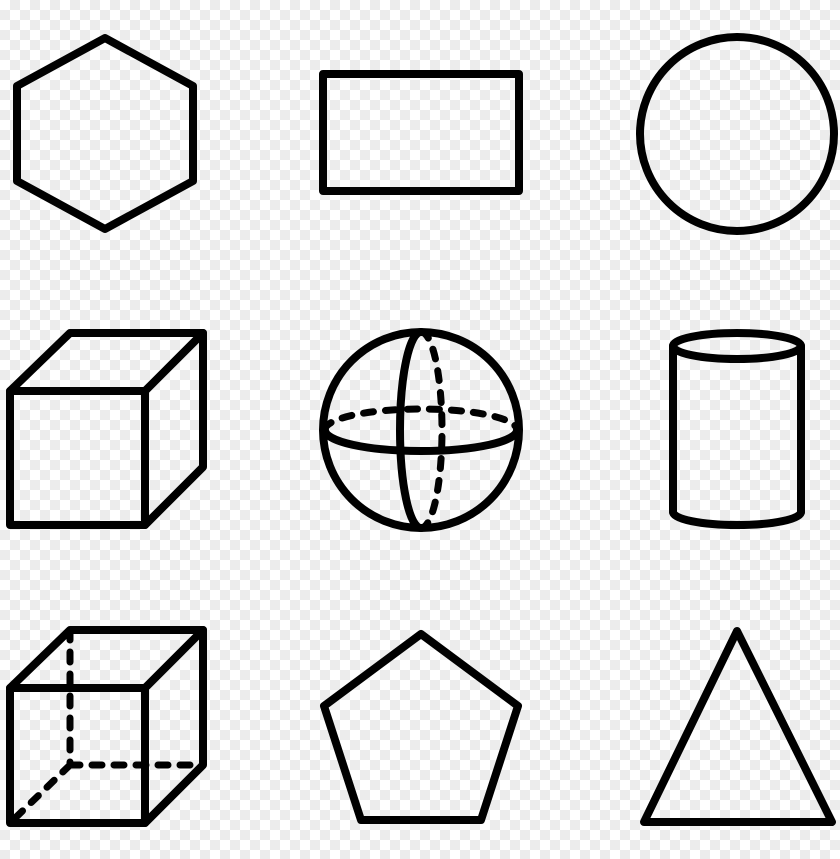 Image resolution: width=840 pixels, height=859 pixels. Describe the element at coordinates (106, 429) in the screenshot. I see `cube-icon` at that location.